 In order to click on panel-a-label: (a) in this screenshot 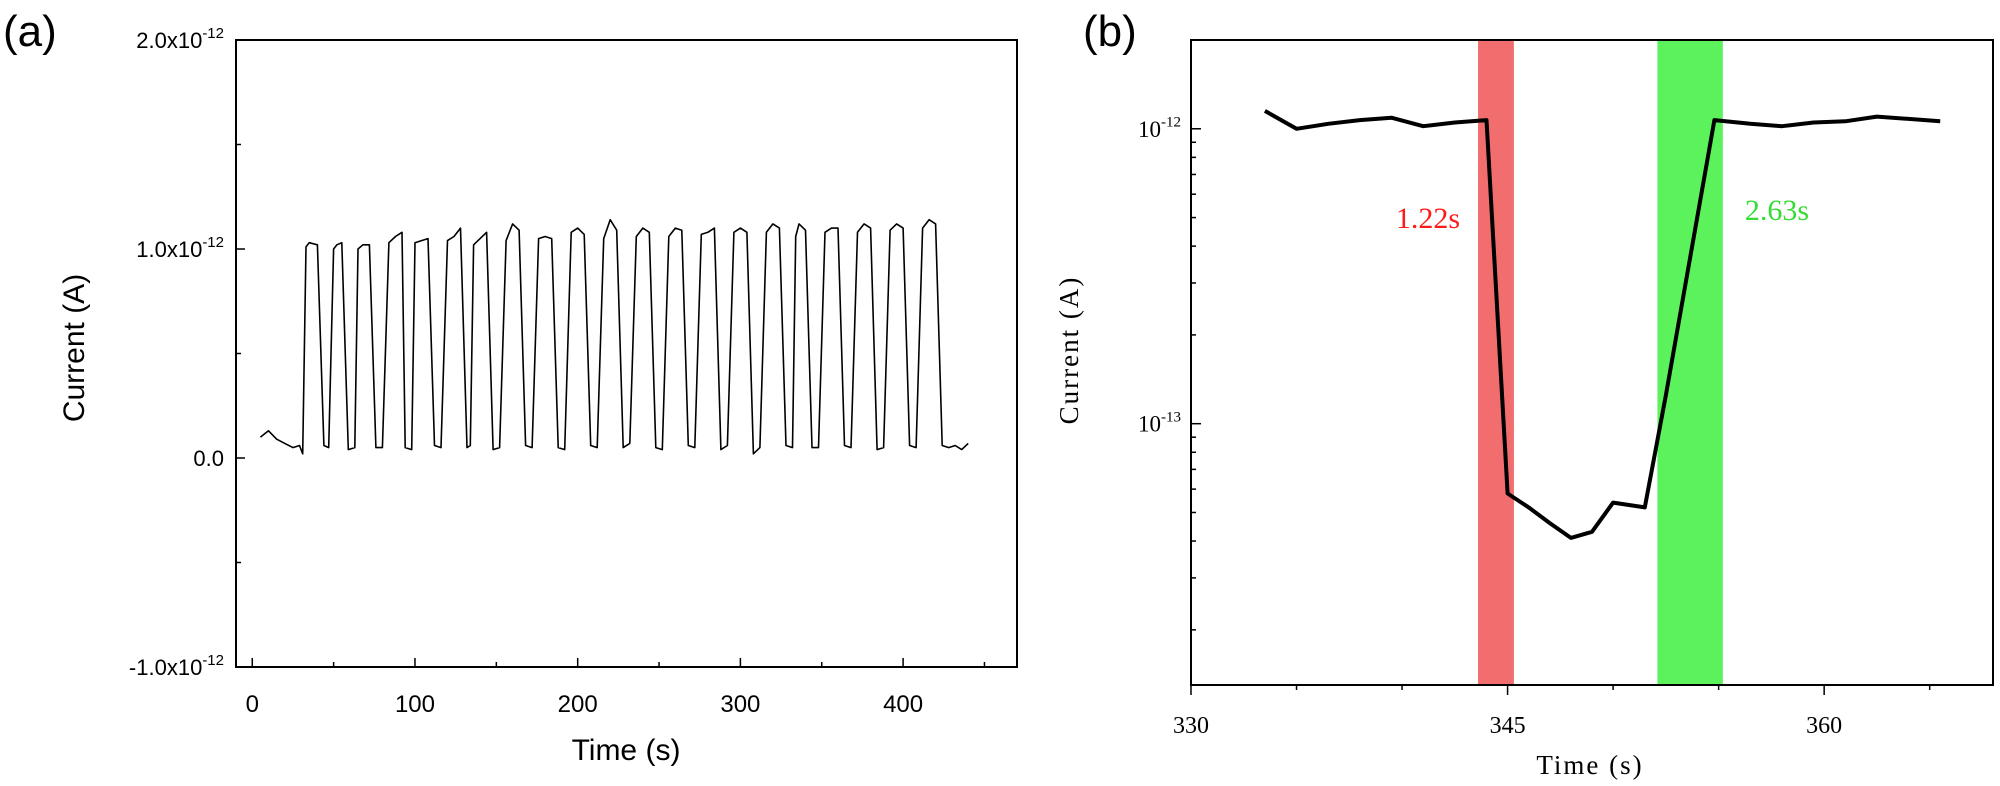, I will do `click(30, 31)`.